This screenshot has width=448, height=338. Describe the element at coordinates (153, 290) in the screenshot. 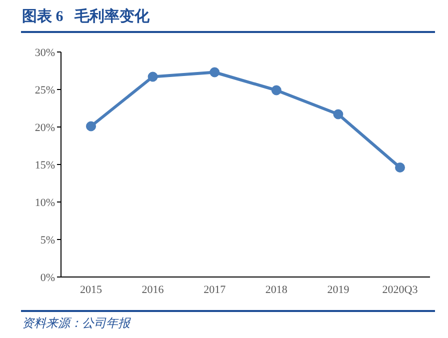

I see `x-tick-label: 2016` at that location.